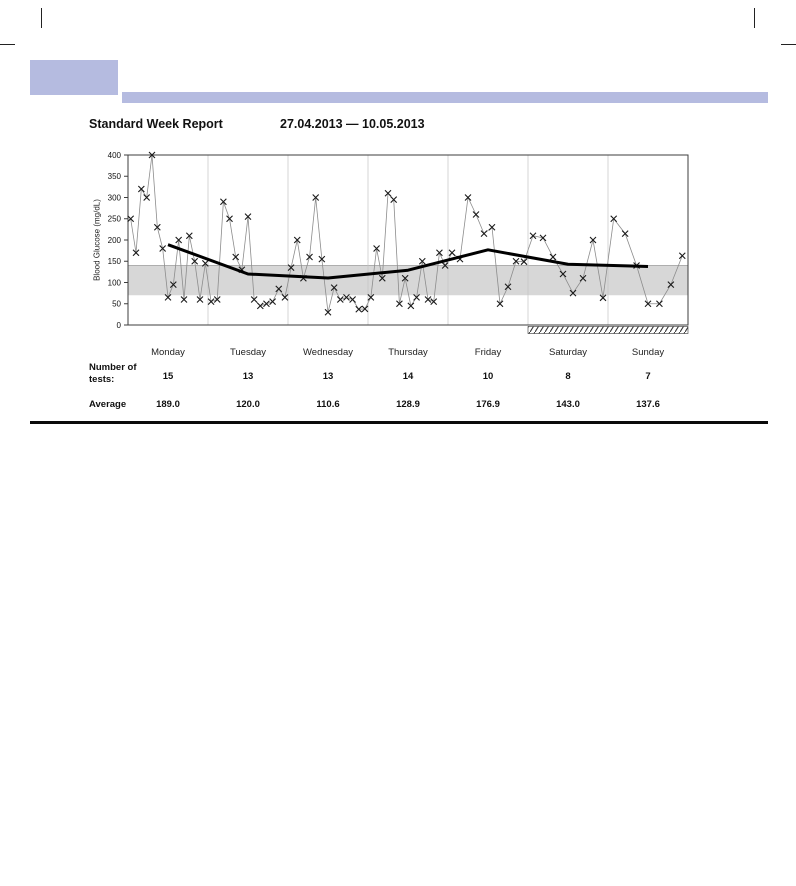 This screenshot has width=796, height=886. What do you see at coordinates (408, 352) in the screenshot?
I see `day-label-thursday: Thursday` at bounding box center [408, 352].